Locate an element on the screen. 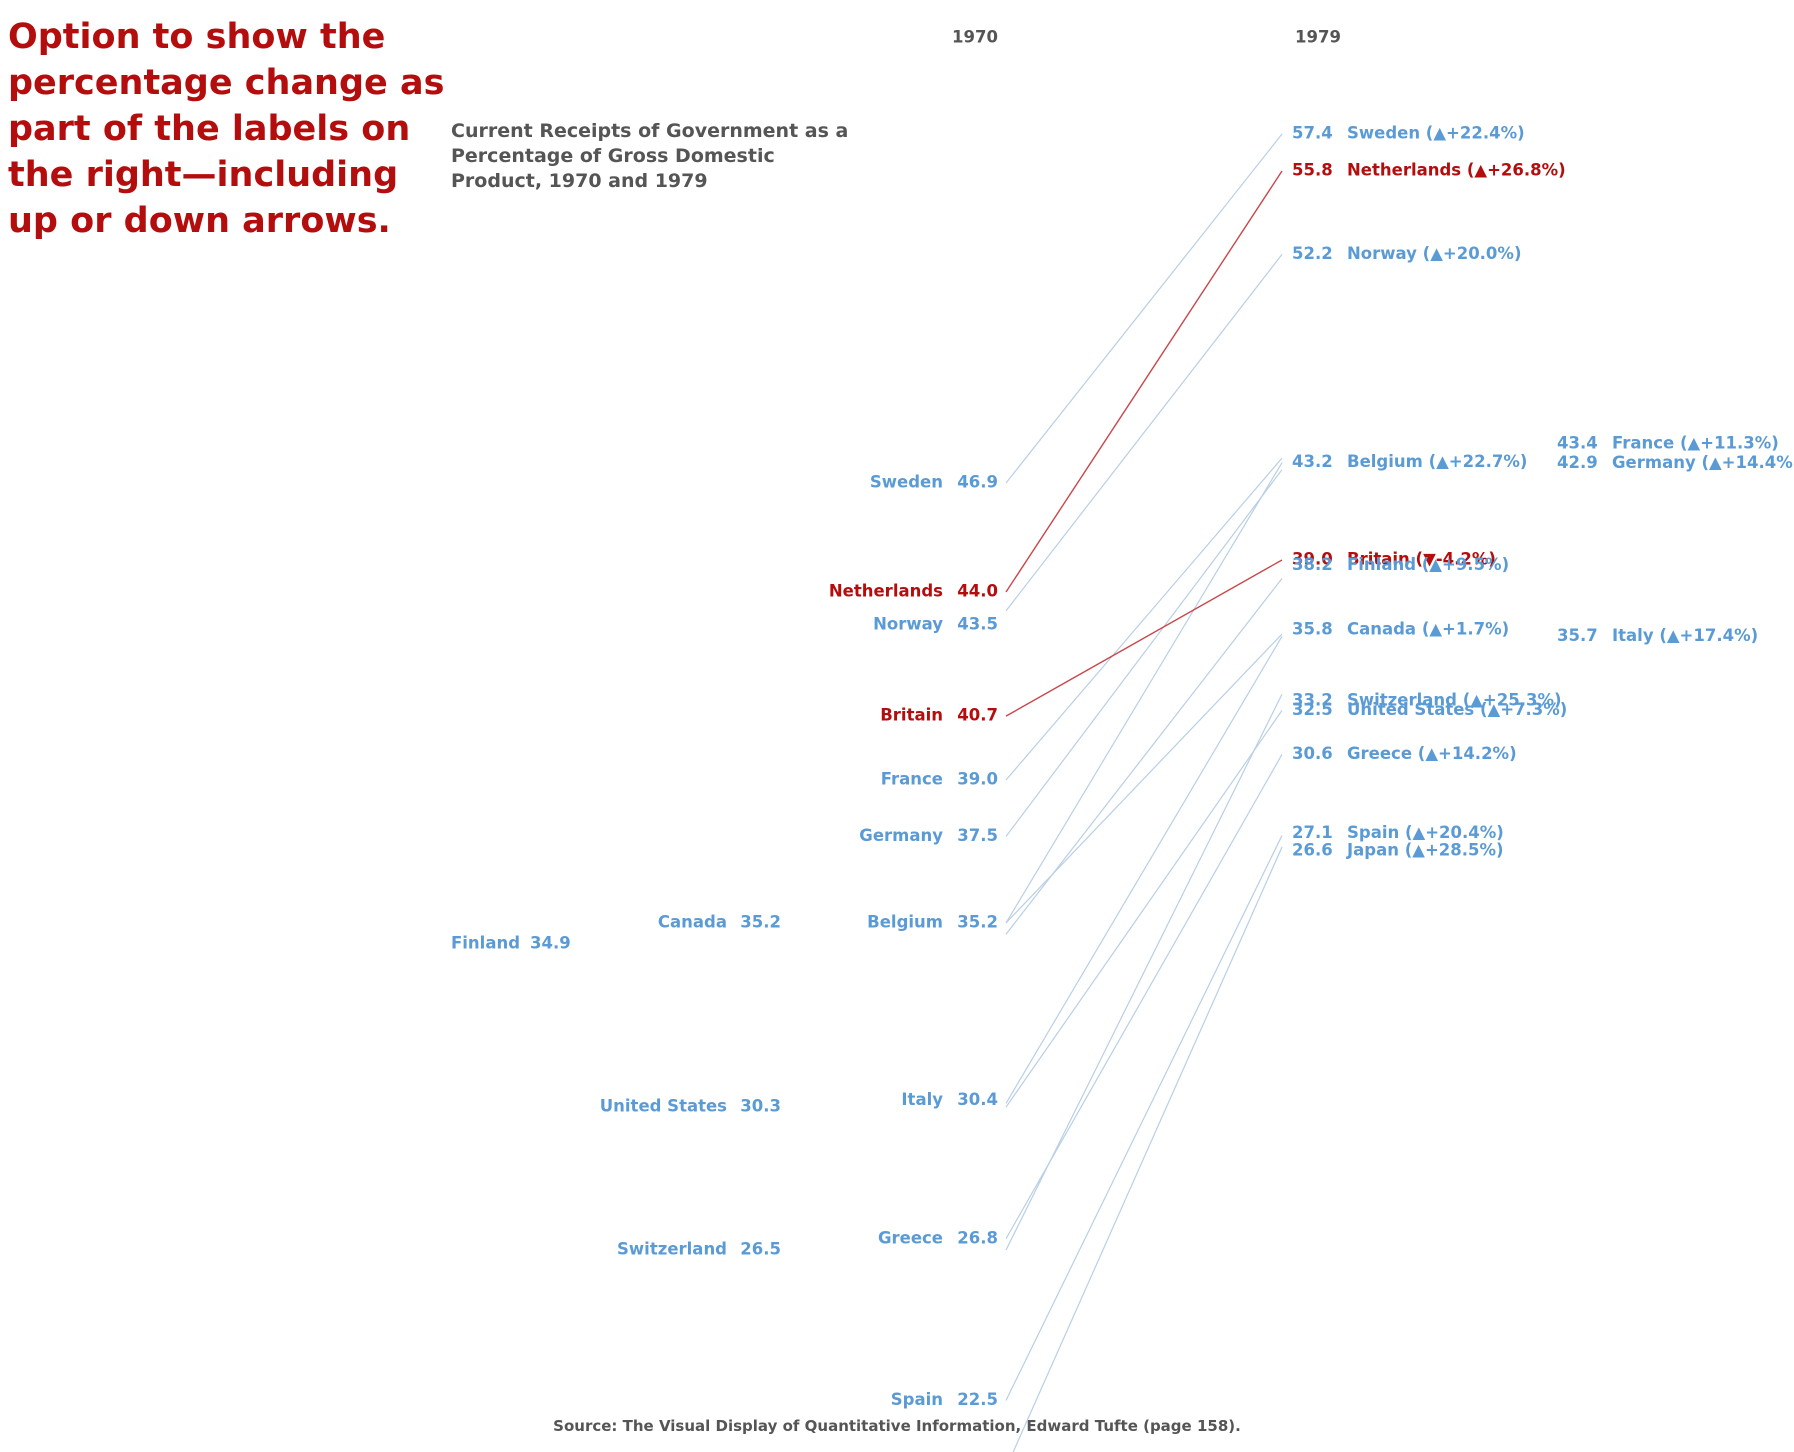  label-1979-netherlands: Netherlands (▲+26.8%) is located at coordinates (1456, 170).